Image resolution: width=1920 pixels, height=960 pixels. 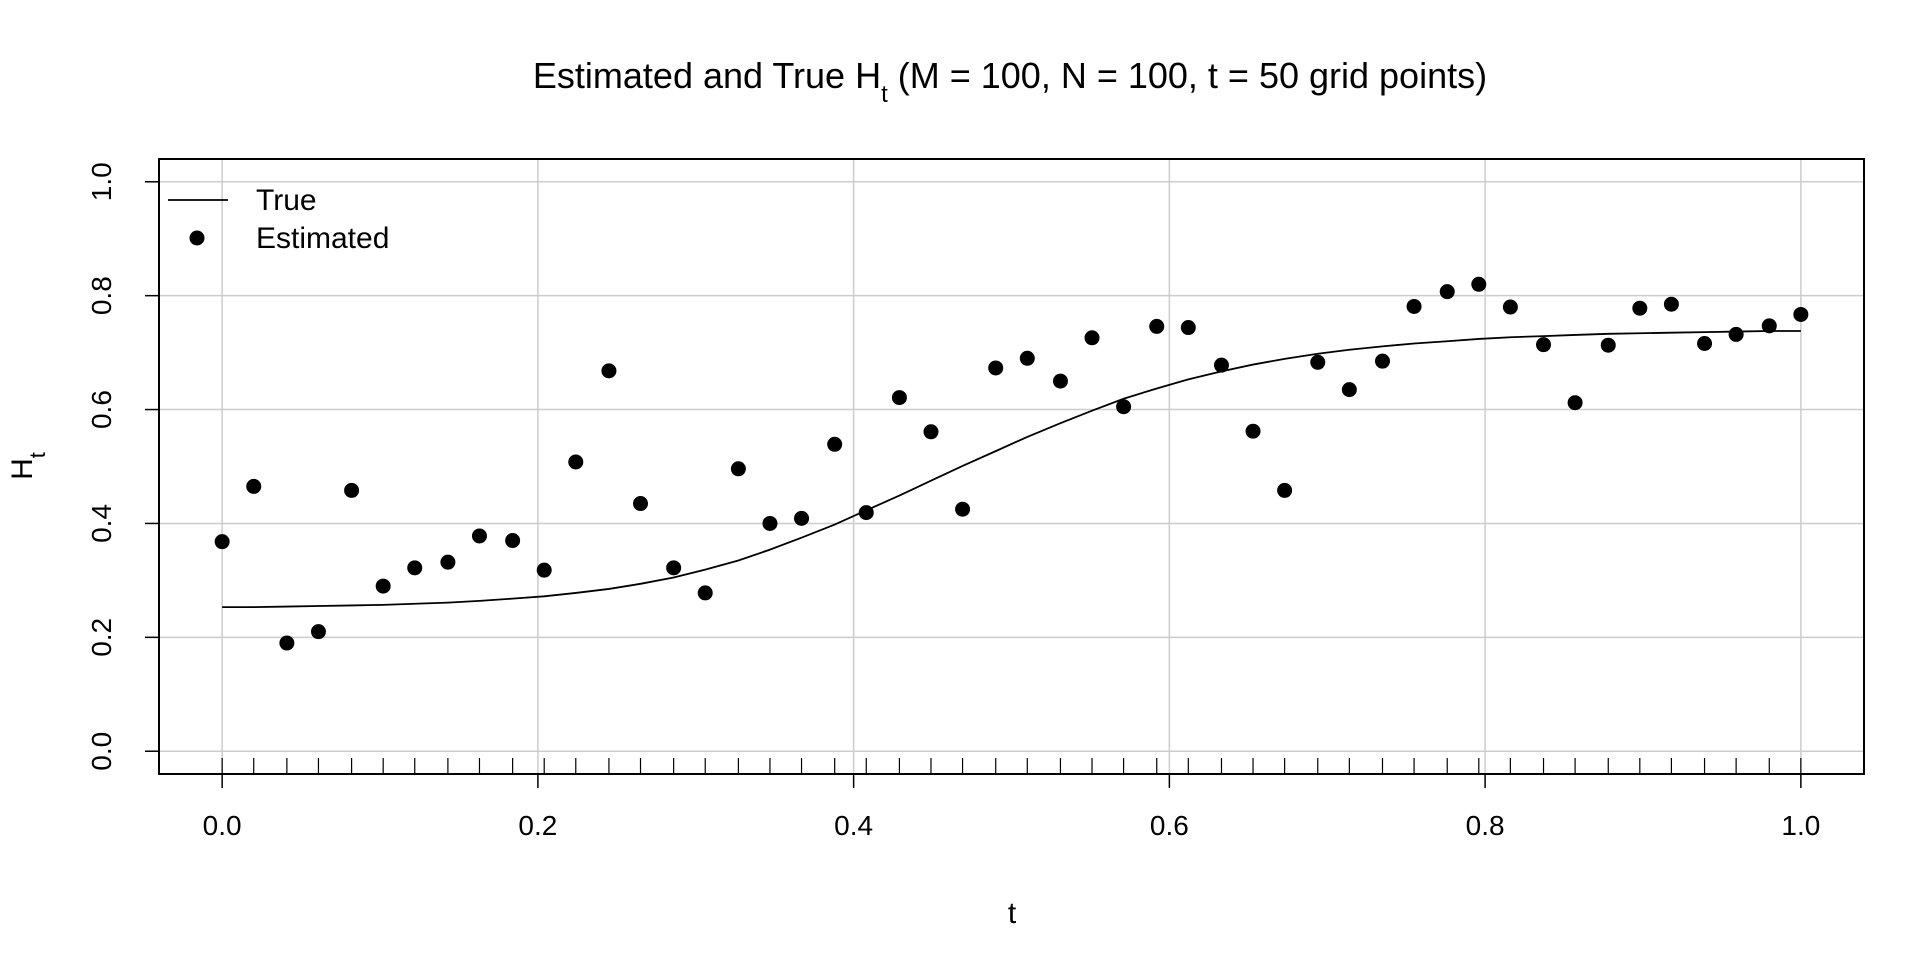 What do you see at coordinates (28, 466) in the screenshot?
I see `y-axis-label: Ht` at bounding box center [28, 466].